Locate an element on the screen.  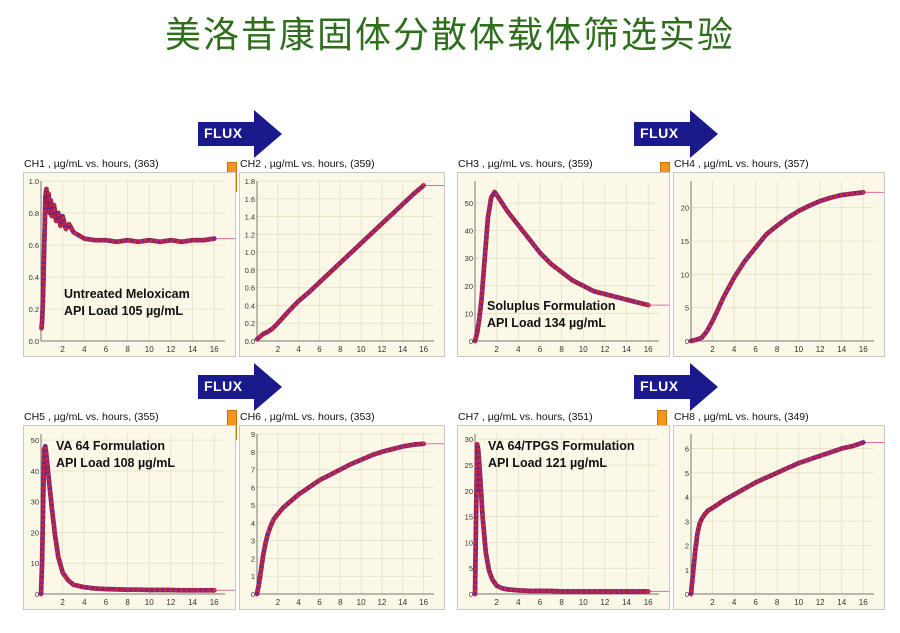
y-tick-label: 6 is located at coordinates (253, 487).